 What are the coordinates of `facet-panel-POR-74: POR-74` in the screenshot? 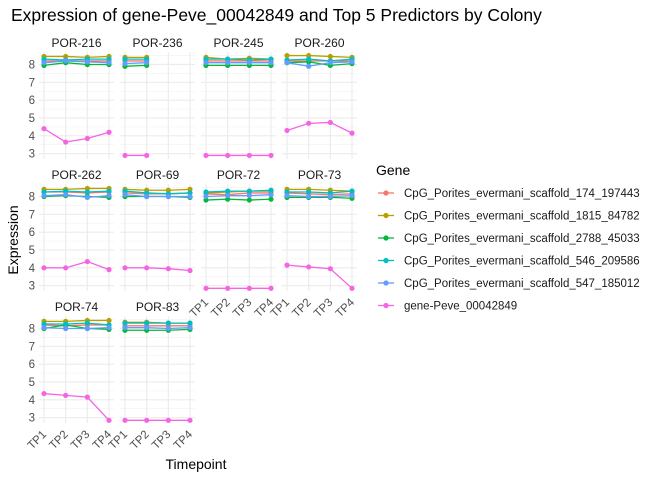 It's located at (76, 361).